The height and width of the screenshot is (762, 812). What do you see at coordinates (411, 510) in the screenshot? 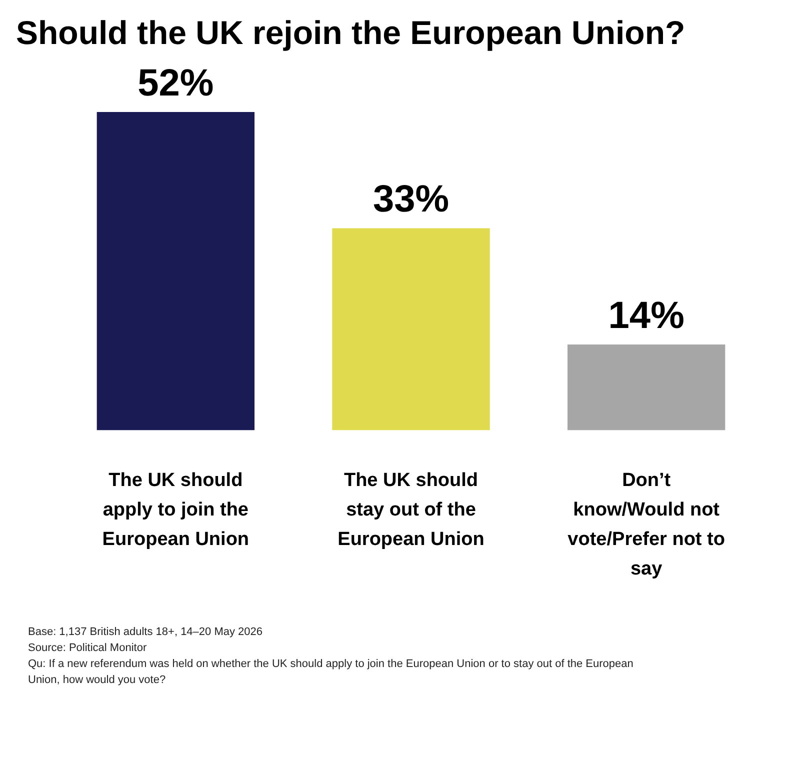
I see `x-tick-label: The UK should stay out of the European Union` at bounding box center [411, 510].